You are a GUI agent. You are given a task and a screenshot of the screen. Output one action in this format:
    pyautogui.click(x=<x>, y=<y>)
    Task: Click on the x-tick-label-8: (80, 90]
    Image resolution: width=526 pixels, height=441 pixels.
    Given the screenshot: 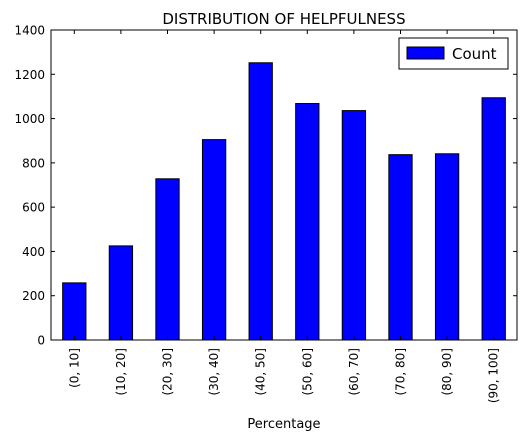 What is the action you would take?
    pyautogui.click(x=447, y=372)
    